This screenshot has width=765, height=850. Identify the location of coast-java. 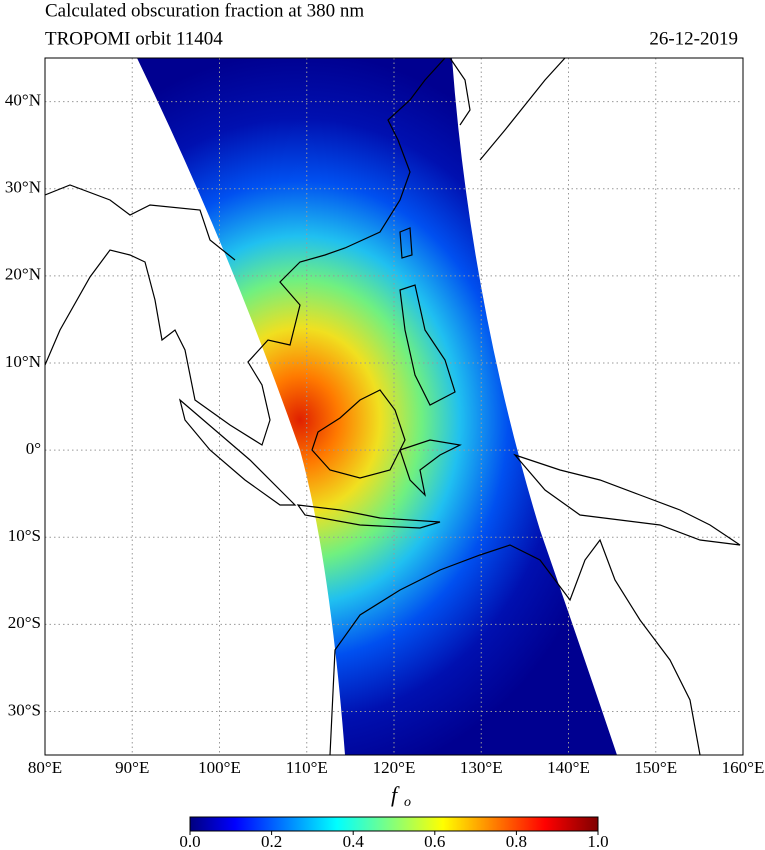
(368, 516).